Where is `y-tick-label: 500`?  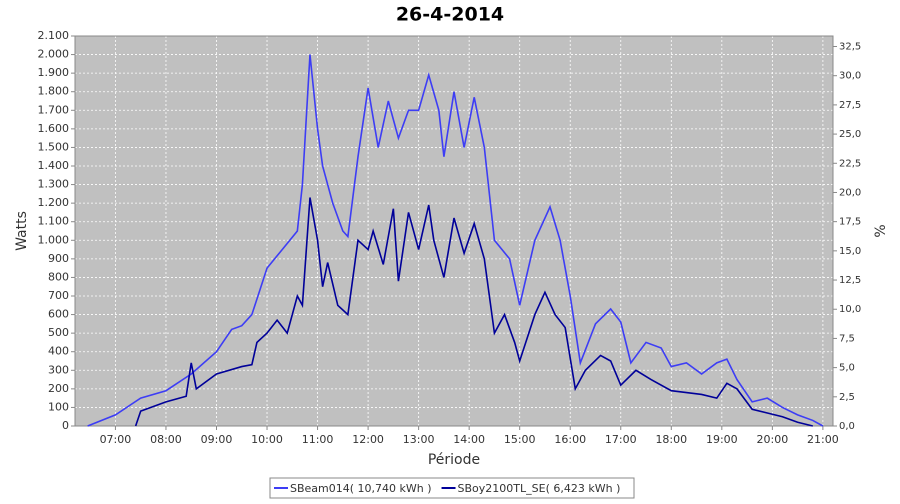
y-tick-label: 500 is located at coordinates (58, 332).